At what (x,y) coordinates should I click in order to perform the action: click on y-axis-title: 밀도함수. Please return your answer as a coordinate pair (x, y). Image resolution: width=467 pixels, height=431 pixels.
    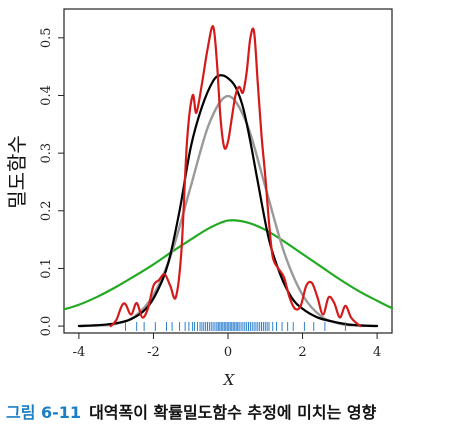
    Looking at the image, I should click on (17, 172).